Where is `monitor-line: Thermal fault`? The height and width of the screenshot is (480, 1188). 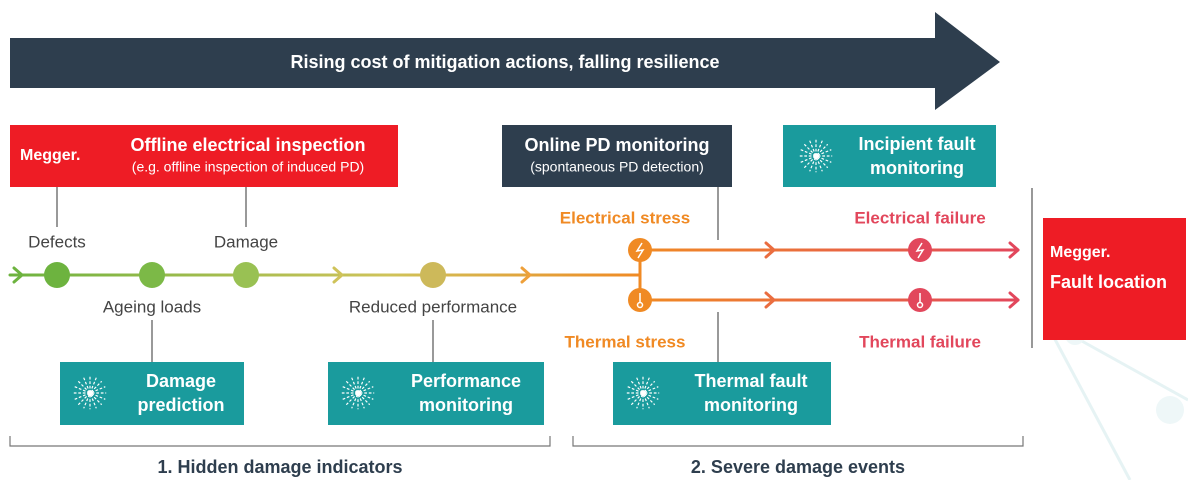
monitor-line: Thermal fault is located at coordinates (750, 381).